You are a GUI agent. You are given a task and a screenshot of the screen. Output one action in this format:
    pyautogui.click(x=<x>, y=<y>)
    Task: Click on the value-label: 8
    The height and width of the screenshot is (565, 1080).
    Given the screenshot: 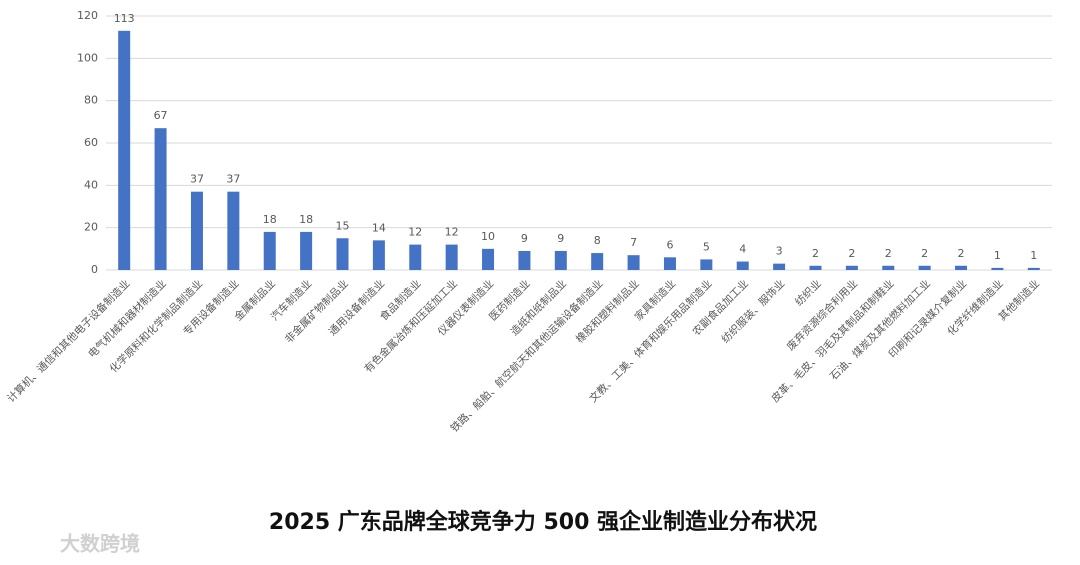 What is the action you would take?
    pyautogui.click(x=597, y=240)
    